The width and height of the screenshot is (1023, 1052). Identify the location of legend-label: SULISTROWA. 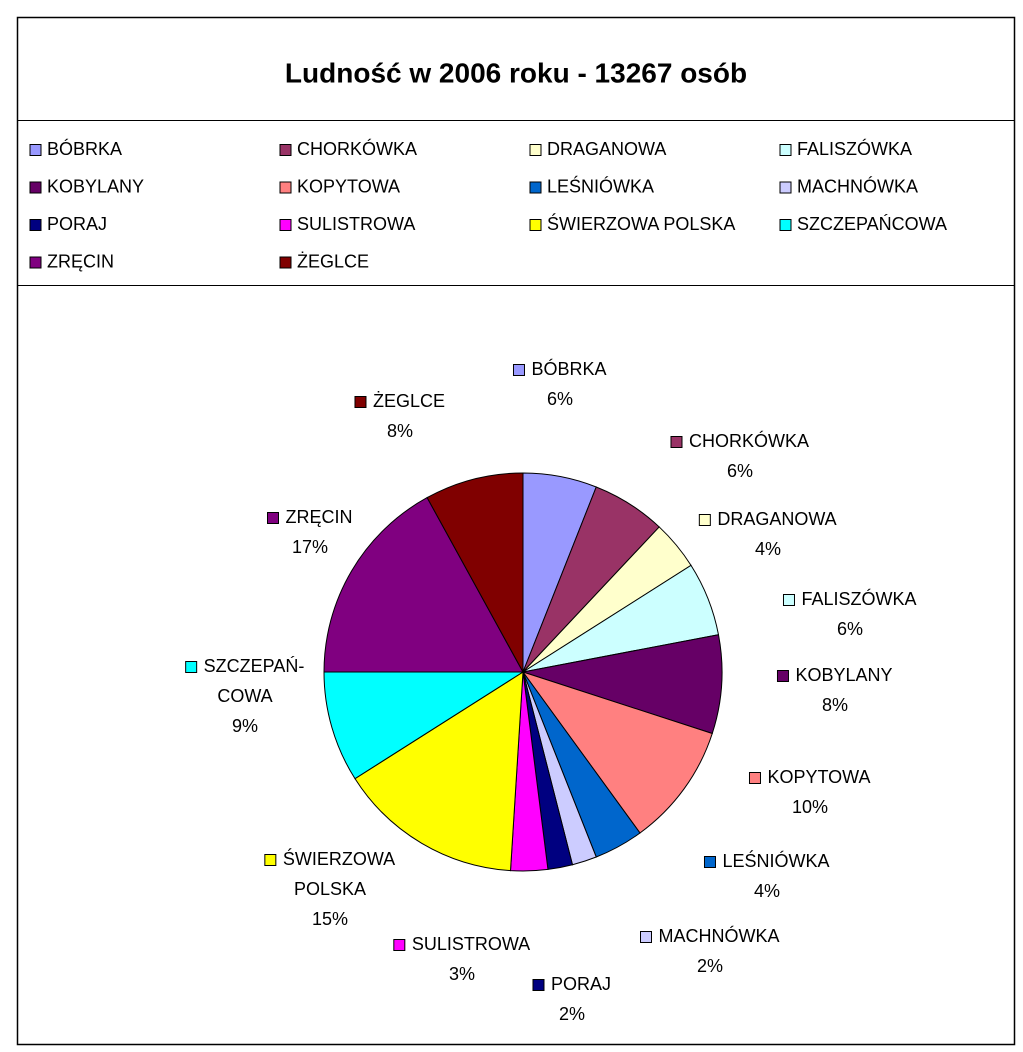
(356, 224).